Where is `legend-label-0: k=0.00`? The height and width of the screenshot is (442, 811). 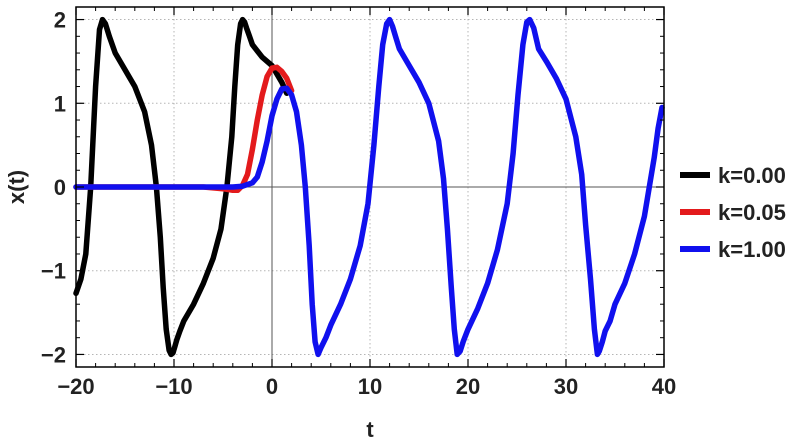
legend-label-0: k=0.00 is located at coordinates (752, 175).